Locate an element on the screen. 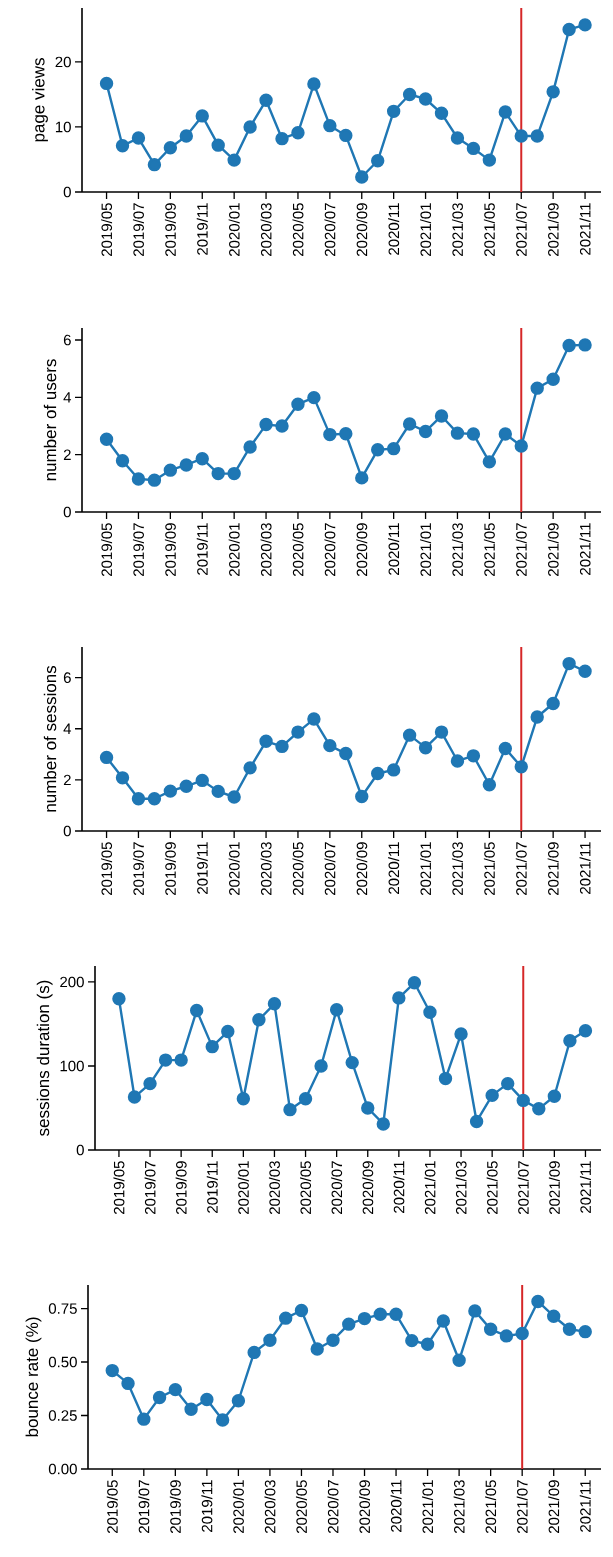 Image resolution: width=613 pixels, height=1557 pixels. x-tick-label: 2021/01 is located at coordinates (426, 868).